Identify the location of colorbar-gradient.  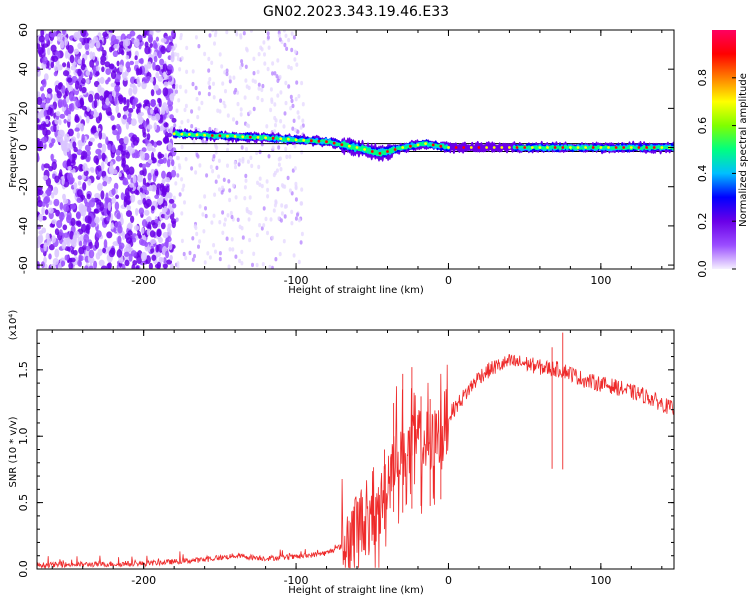
(724, 149).